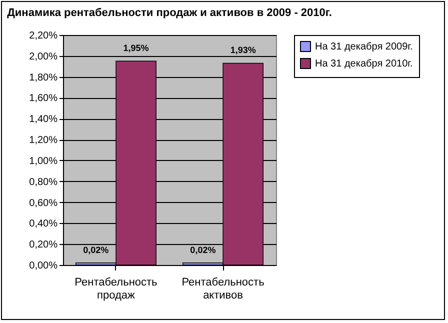  What do you see at coordinates (116, 289) in the screenshot?
I see `x-tick-label: Рентабельность продаж` at bounding box center [116, 289].